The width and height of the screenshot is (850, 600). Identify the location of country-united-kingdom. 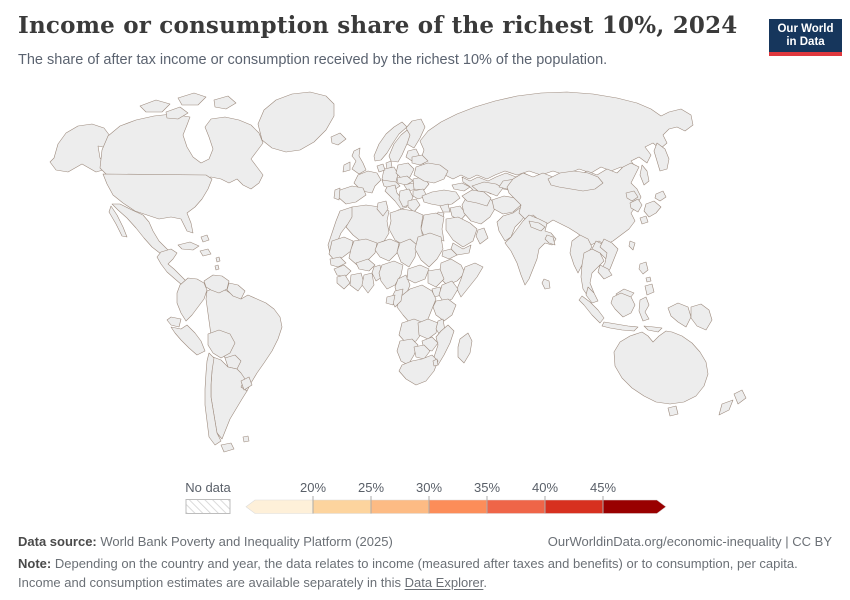
(359, 161).